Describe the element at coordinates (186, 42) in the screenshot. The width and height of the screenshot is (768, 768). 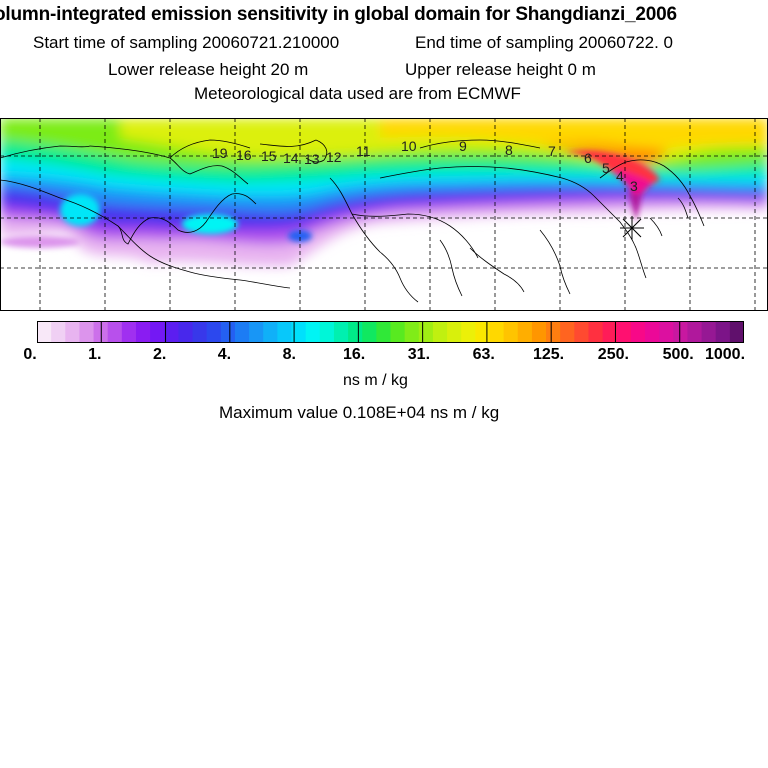
I see `sampling-start-text: Start time of sampling 20060721.210000` at that location.